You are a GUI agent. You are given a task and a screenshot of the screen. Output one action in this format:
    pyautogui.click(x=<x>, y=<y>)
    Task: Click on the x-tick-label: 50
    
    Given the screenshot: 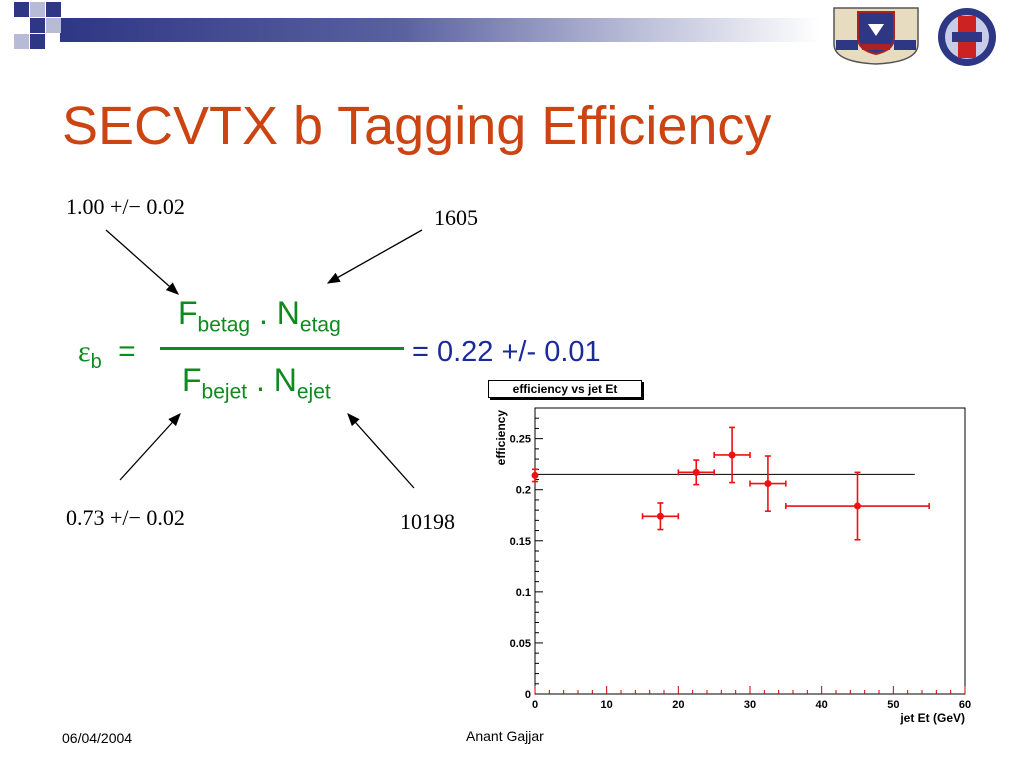 What is the action you would take?
    pyautogui.click(x=893, y=705)
    